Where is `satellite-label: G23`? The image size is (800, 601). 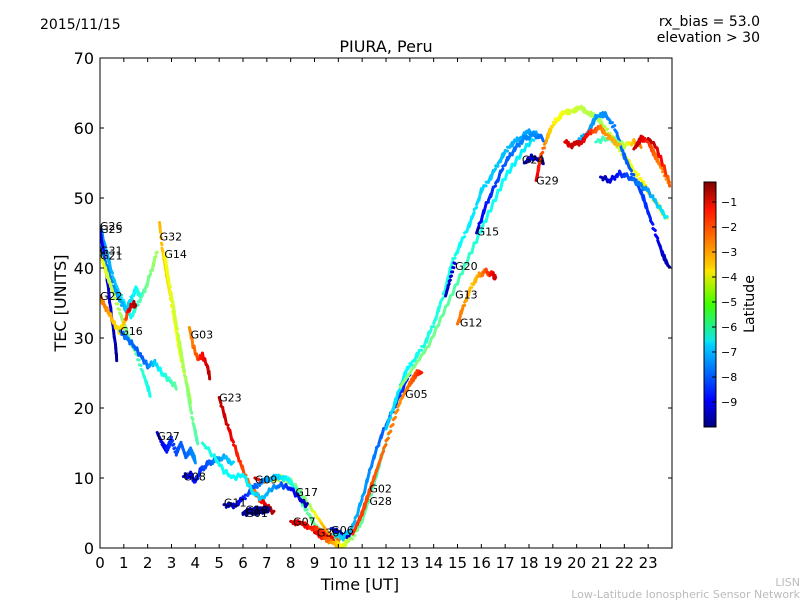 satellite-label: G23 is located at coordinates (230, 398).